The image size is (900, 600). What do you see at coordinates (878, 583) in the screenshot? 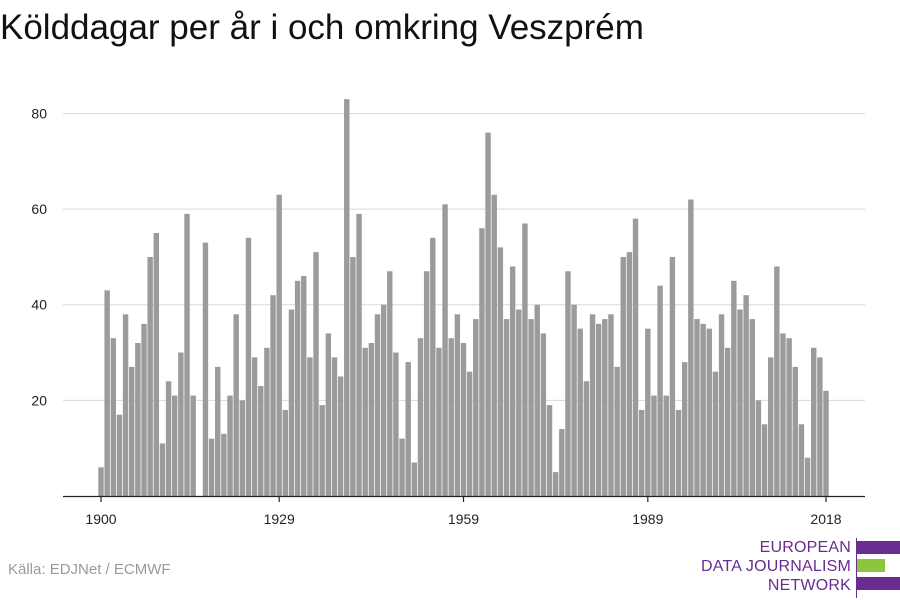
I see `logo-bar-bottom` at bounding box center [878, 583].